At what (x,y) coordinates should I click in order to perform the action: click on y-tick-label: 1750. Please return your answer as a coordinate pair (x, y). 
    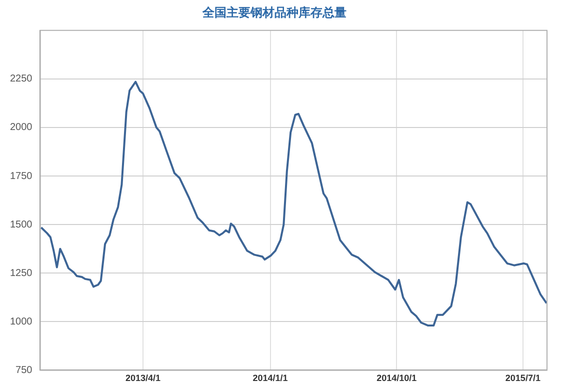
    Looking at the image, I should click on (21, 176).